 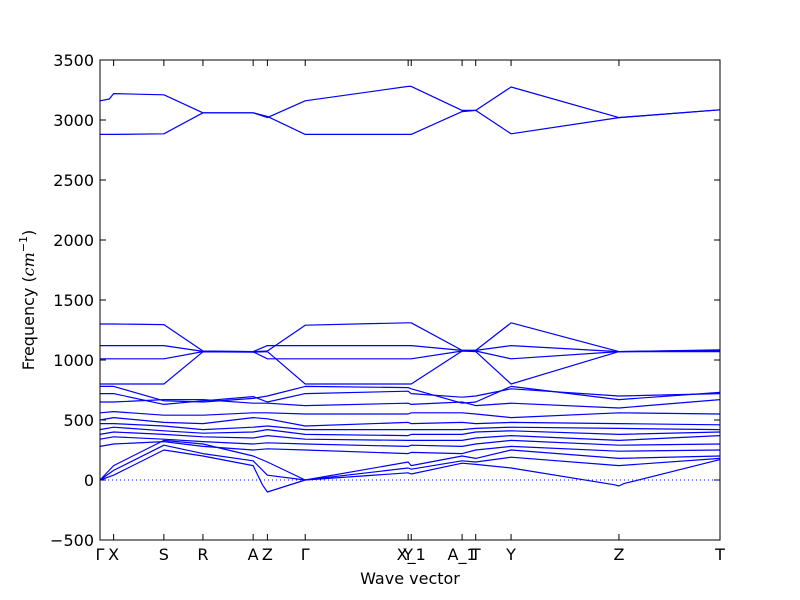 I want to click on y-tick-label: 1500, so click(x=73, y=300).